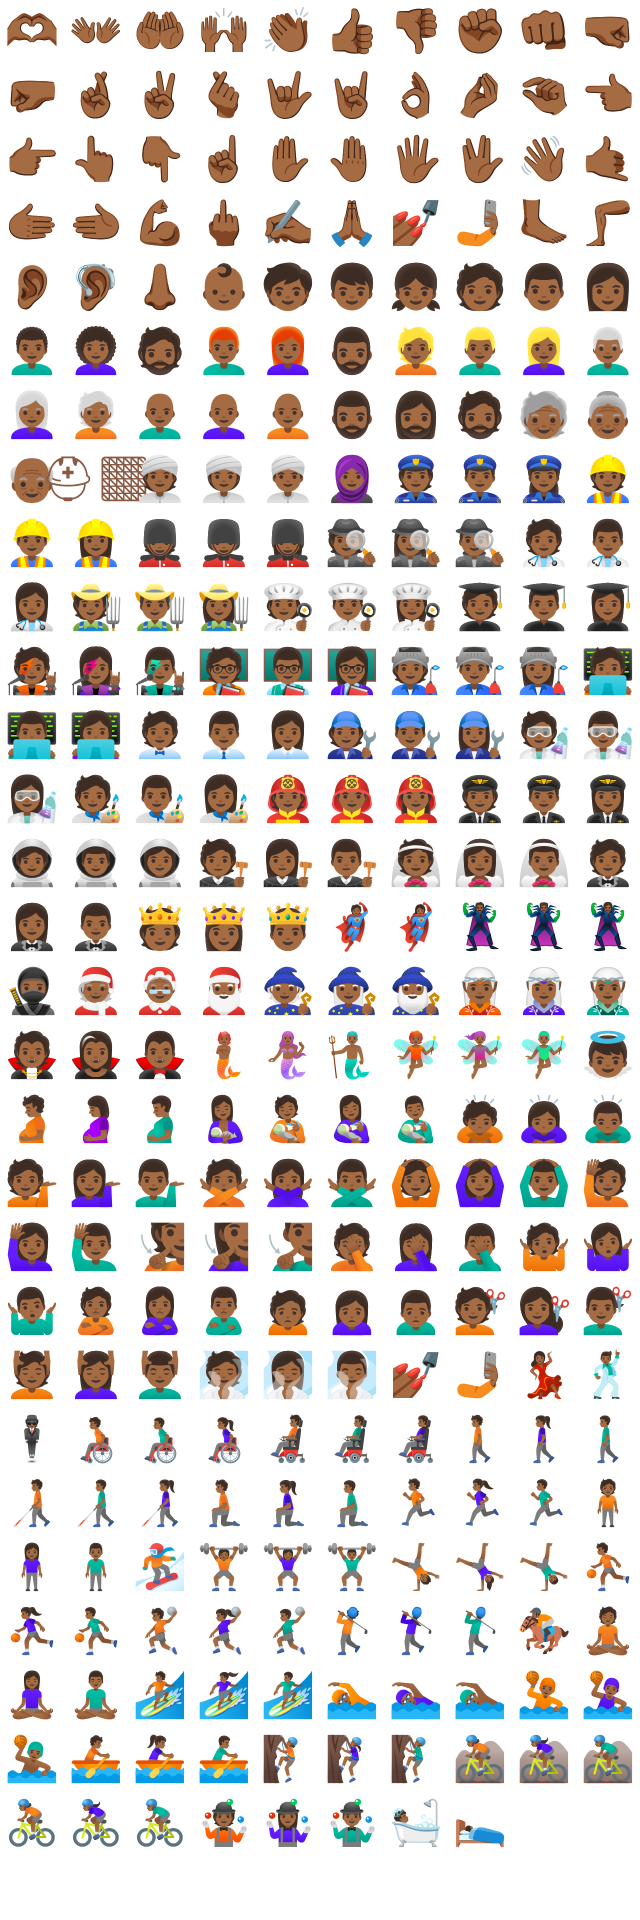 This screenshot has width=640, height=1920. I want to click on person-rowing-icon: 🚣🏾, so click(96, 1760).